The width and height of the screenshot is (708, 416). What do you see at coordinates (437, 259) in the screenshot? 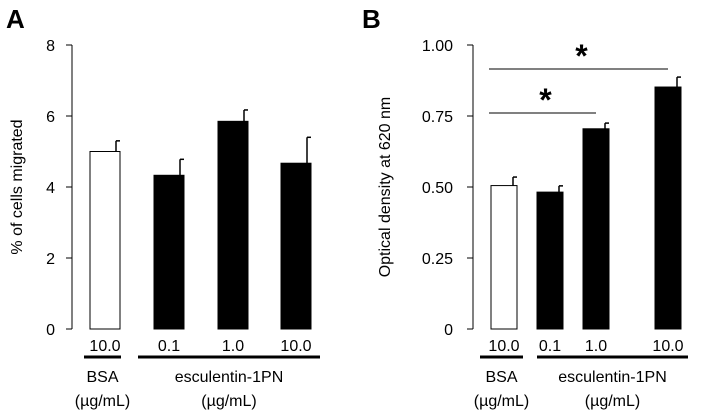
I see `y-tick-label: 0.25` at bounding box center [437, 259].